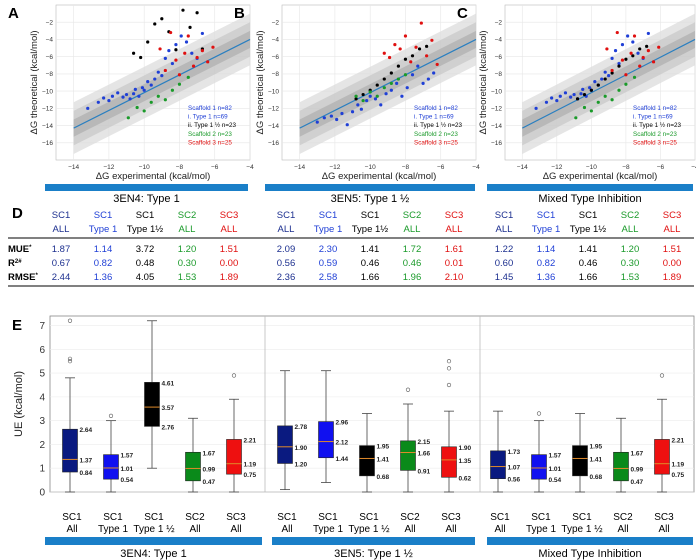 Image resolution: width=696 pixels, height=560 pixels. Describe the element at coordinates (657, 125) in the screenshot. I see `legend-entry: ii. Type 1 ½ n=23` at that location.